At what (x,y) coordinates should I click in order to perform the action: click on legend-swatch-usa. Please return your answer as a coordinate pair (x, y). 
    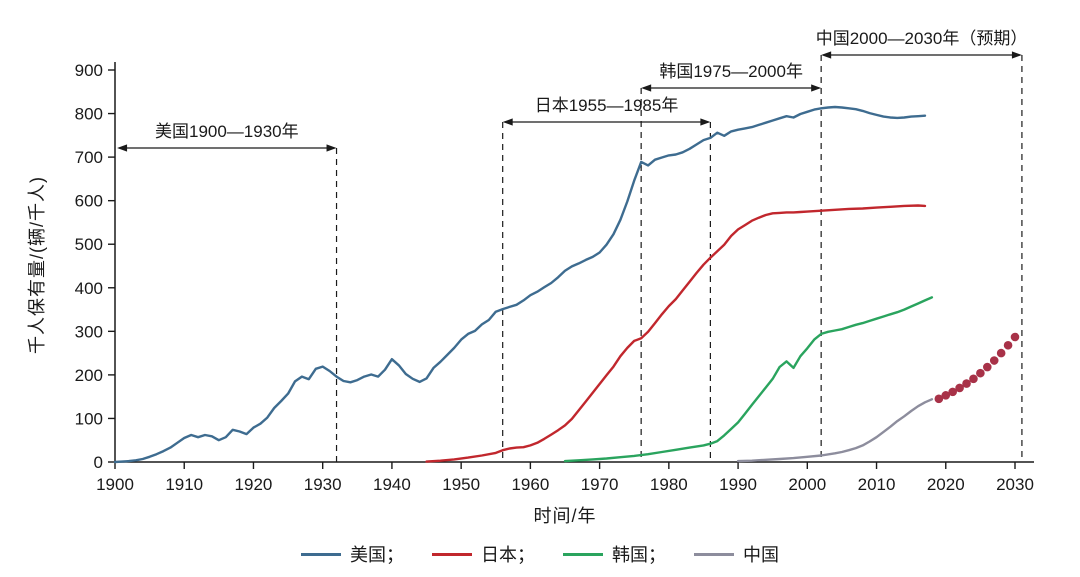
    Looking at the image, I should click on (321, 554).